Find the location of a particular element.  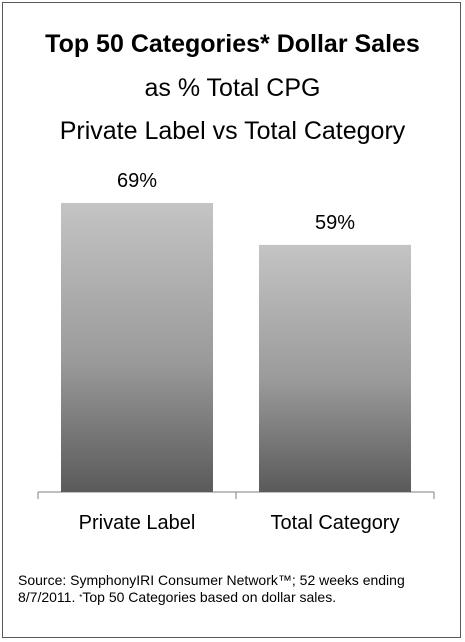

chart-subtitle-2: Private Label vs Total Category is located at coordinates (232, 131).